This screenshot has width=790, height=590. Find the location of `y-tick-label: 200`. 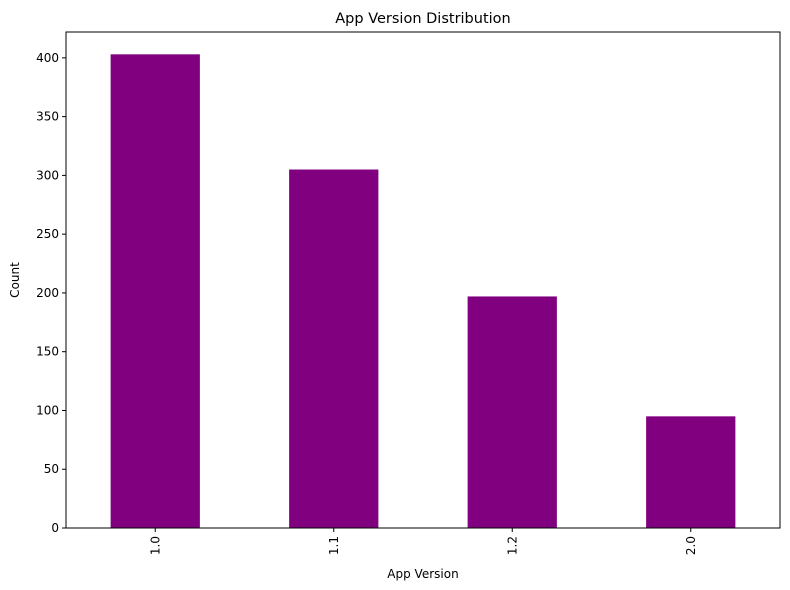

y-tick-label: 200 is located at coordinates (47, 293).